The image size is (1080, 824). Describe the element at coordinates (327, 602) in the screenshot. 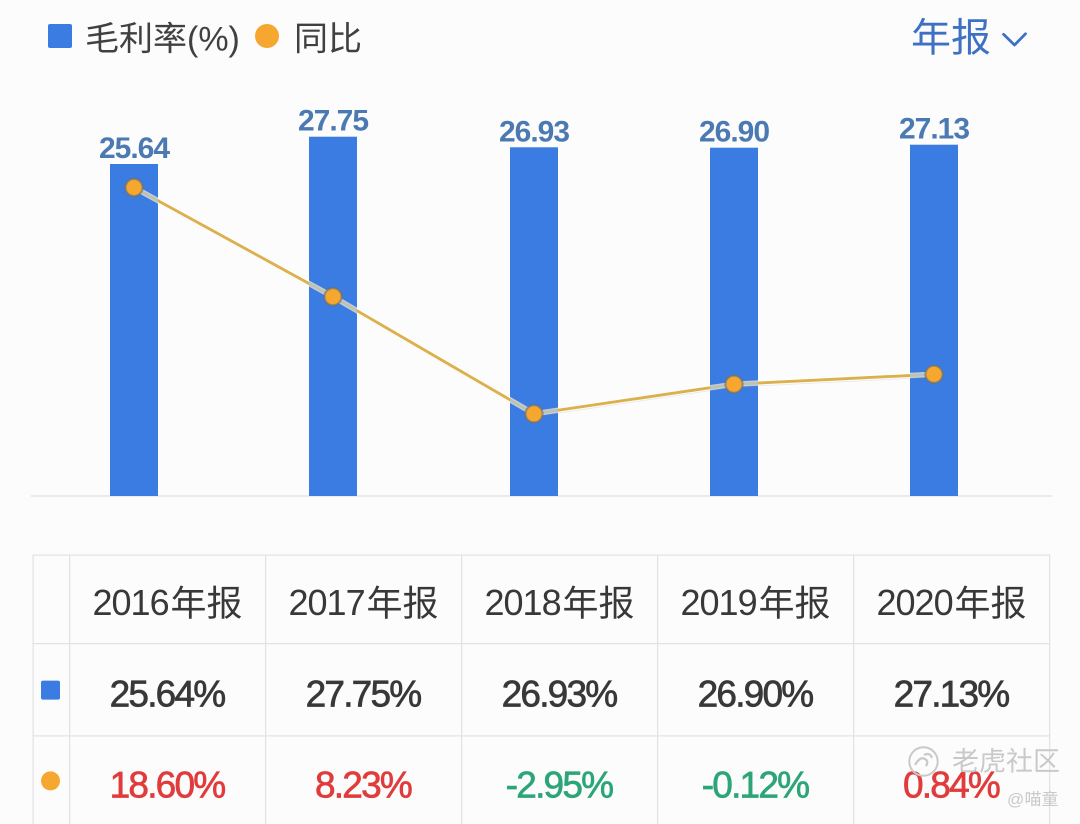

I see `svg-text: 2017` at that location.